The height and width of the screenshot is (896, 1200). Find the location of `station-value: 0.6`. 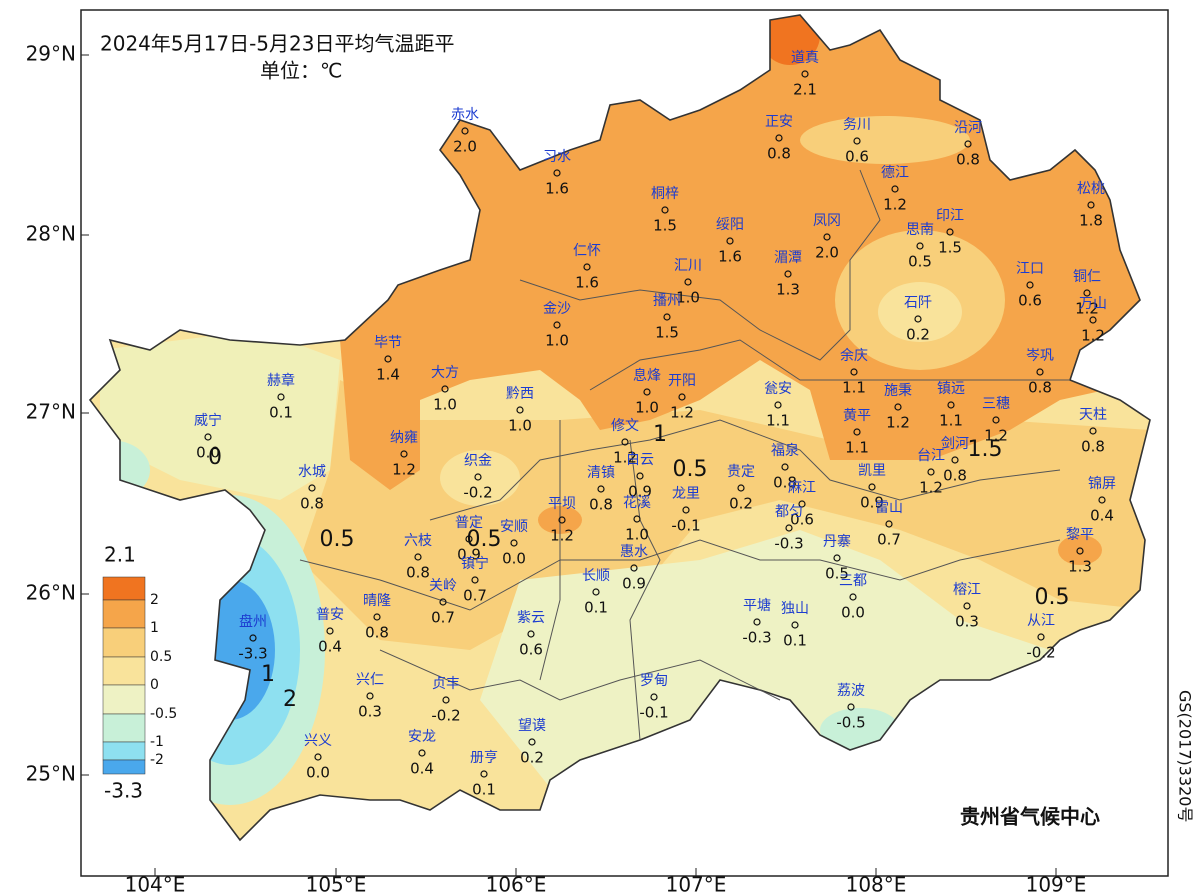

station-value: 0.6 is located at coordinates (857, 157).